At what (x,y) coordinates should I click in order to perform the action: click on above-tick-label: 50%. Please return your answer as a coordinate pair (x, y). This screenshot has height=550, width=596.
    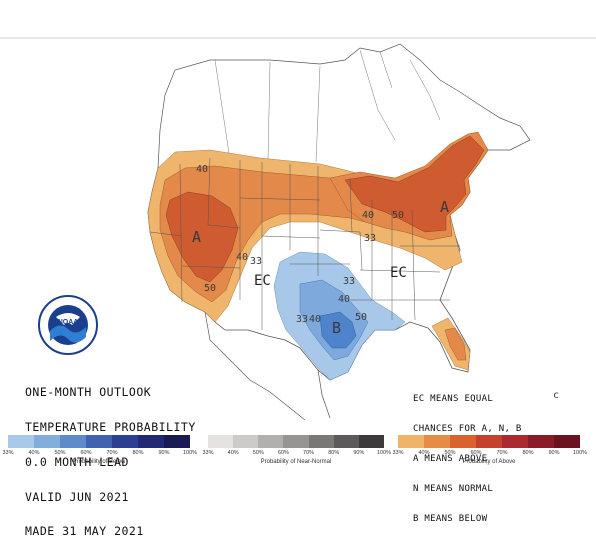
    Looking at the image, I should click on (450, 453).